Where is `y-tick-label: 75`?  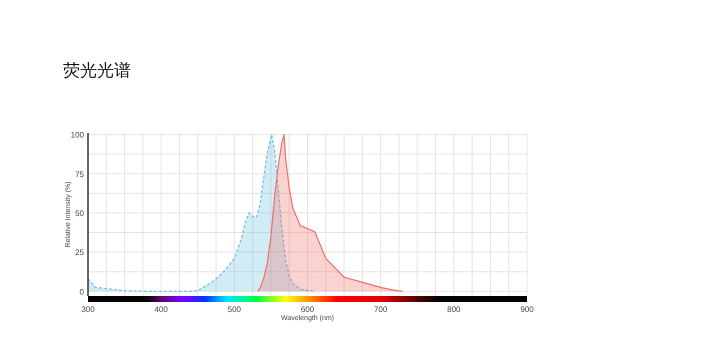 y-tick-label: 75 is located at coordinates (80, 174).